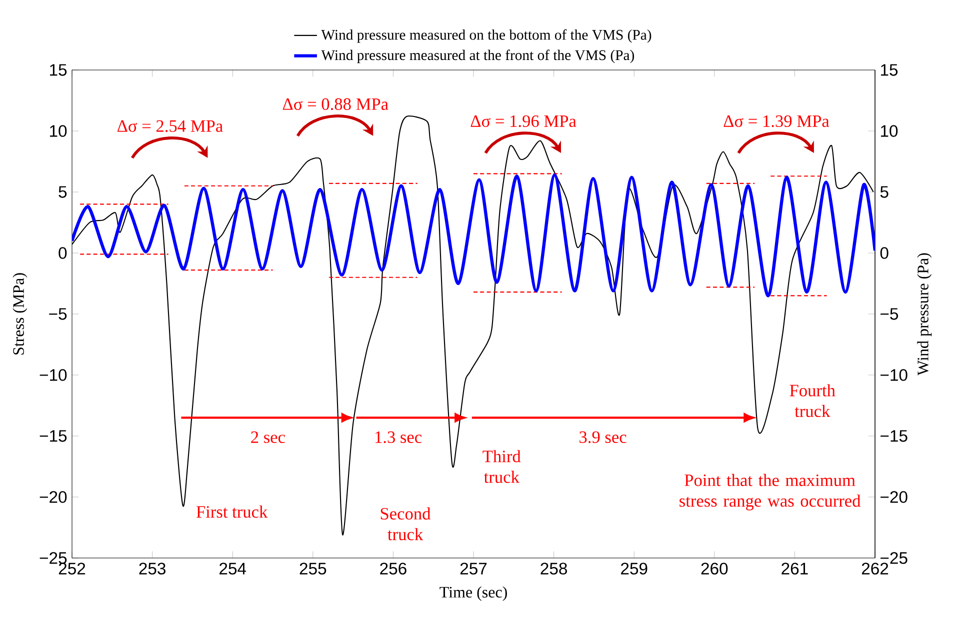  Describe the element at coordinates (53, 375) in the screenshot. I see `y-tick-label: −10` at that location.